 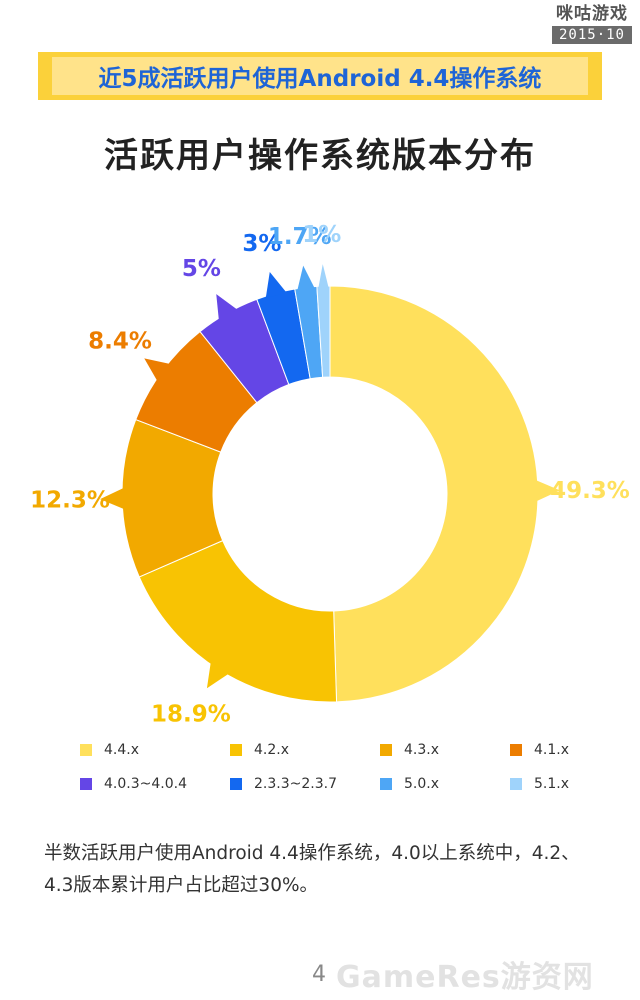 What do you see at coordinates (551, 784) in the screenshot?
I see `legend-label: 5.1.x` at bounding box center [551, 784].